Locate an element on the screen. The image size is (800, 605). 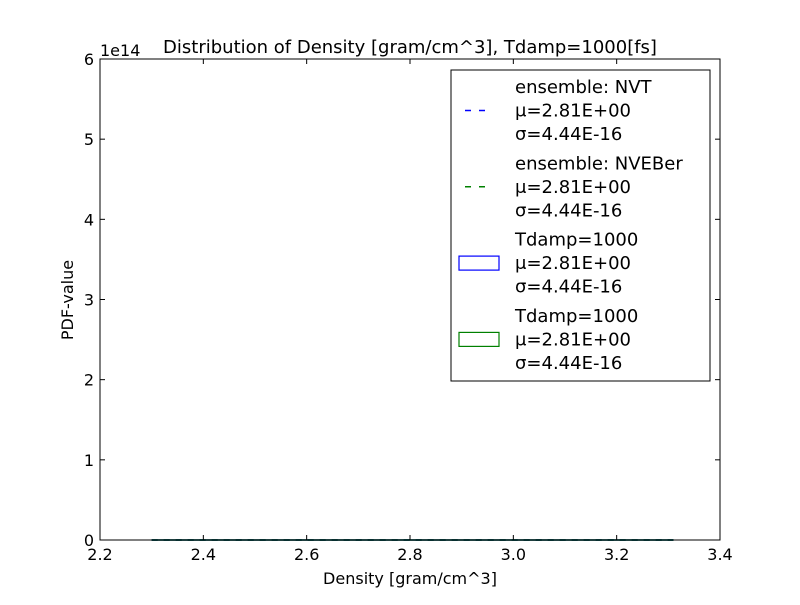
legend-entry-text: ensemble: NVEBer is located at coordinates (599, 163).